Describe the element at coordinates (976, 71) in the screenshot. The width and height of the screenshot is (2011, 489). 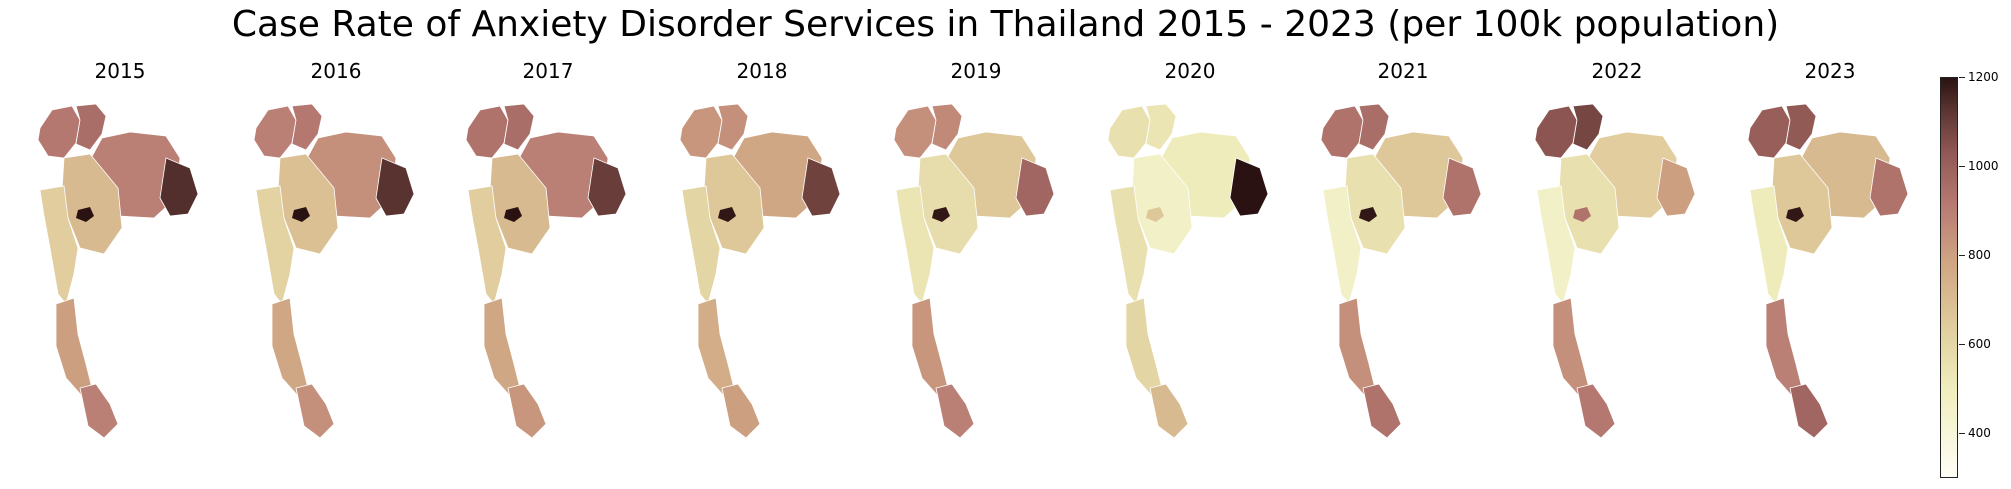
I see `panel-year-label: 2019` at that location.